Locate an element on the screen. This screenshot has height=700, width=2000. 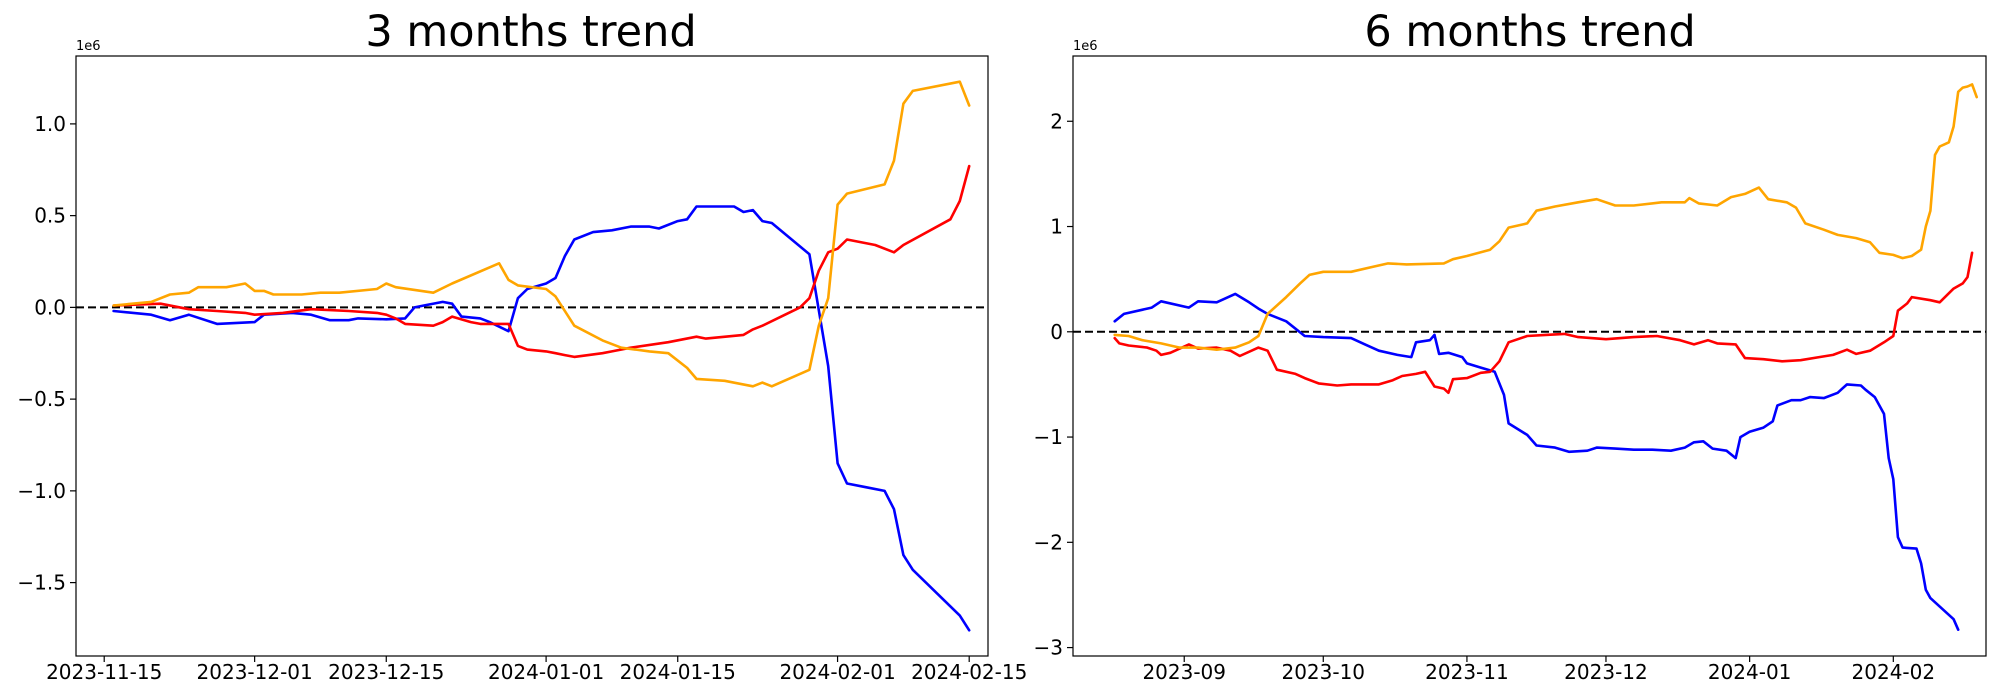
chart-title: 6 months trend is located at coordinates (1529, 32).